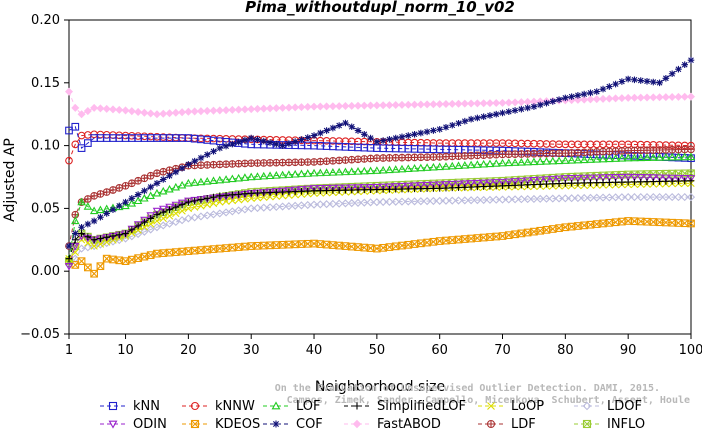  I want to click on data-point-knn, so click(87, 143).